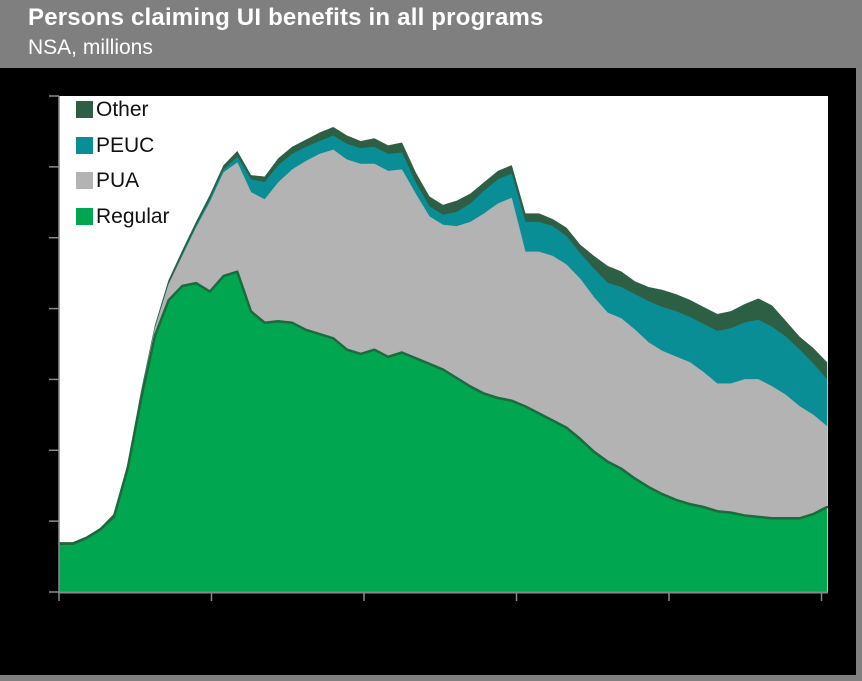  Describe the element at coordinates (90, 47) in the screenshot. I see `page-subtitle: NSA, millions` at that location.